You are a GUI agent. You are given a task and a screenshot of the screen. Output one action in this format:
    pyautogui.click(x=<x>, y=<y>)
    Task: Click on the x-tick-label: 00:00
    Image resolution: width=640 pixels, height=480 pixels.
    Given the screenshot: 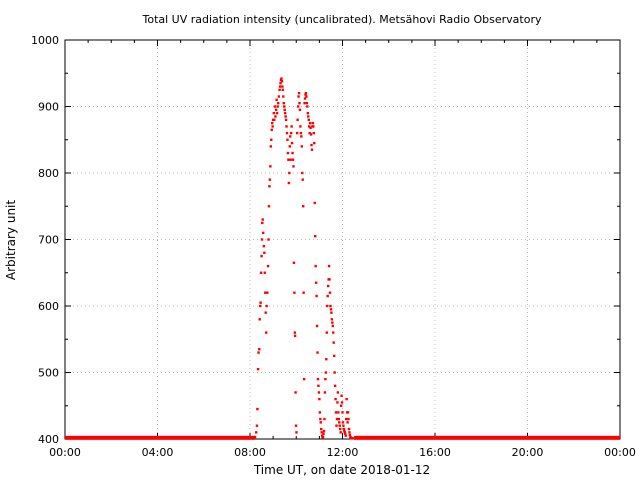 What is the action you would take?
    pyautogui.click(x=65, y=452)
    